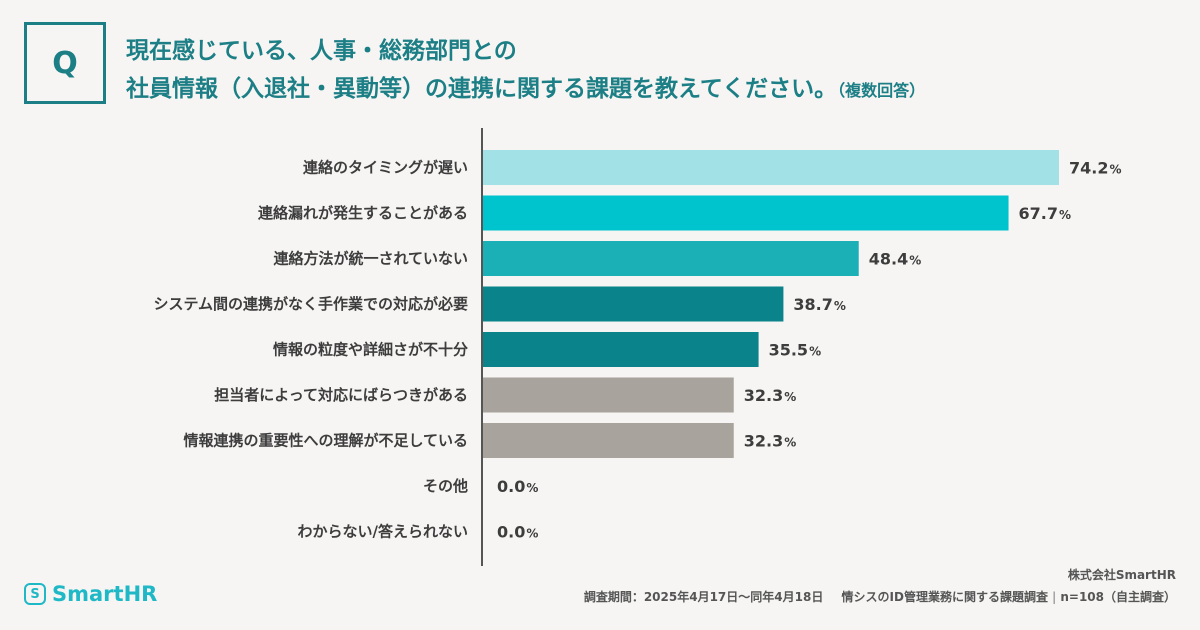 The width and height of the screenshot is (1200, 630). What do you see at coordinates (482, 89) in the screenshot?
I see `question-line-2-text: 社員情報（入退社・異動等）の連携に関する課題を教えてください。` at bounding box center [482, 89].